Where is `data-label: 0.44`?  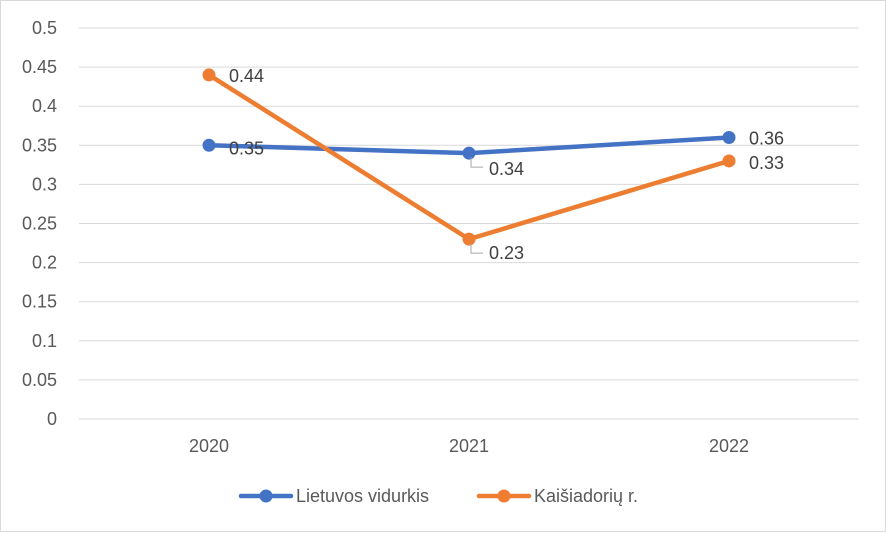 data-label: 0.44 is located at coordinates (246, 76).